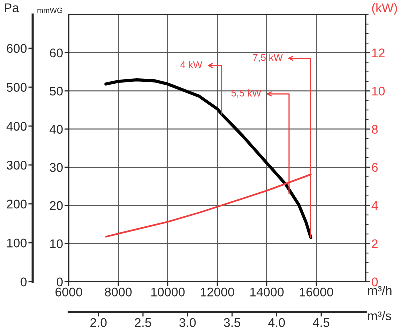 This screenshot has height=329, width=400. I want to click on x2-tick-label: 3.0, so click(188, 323).